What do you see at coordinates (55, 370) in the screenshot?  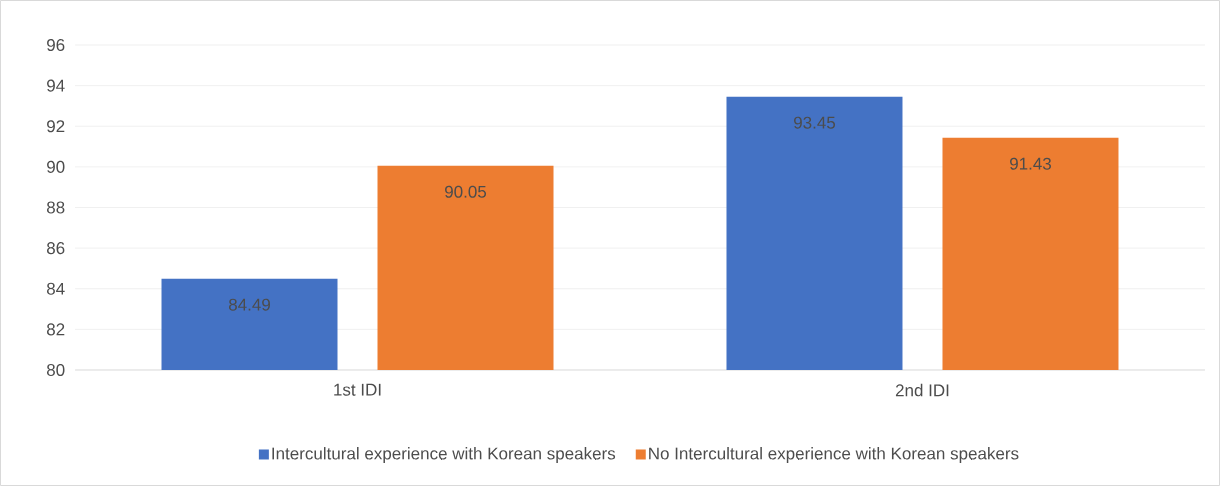 I see `y-tick-label: 80` at bounding box center [55, 370].